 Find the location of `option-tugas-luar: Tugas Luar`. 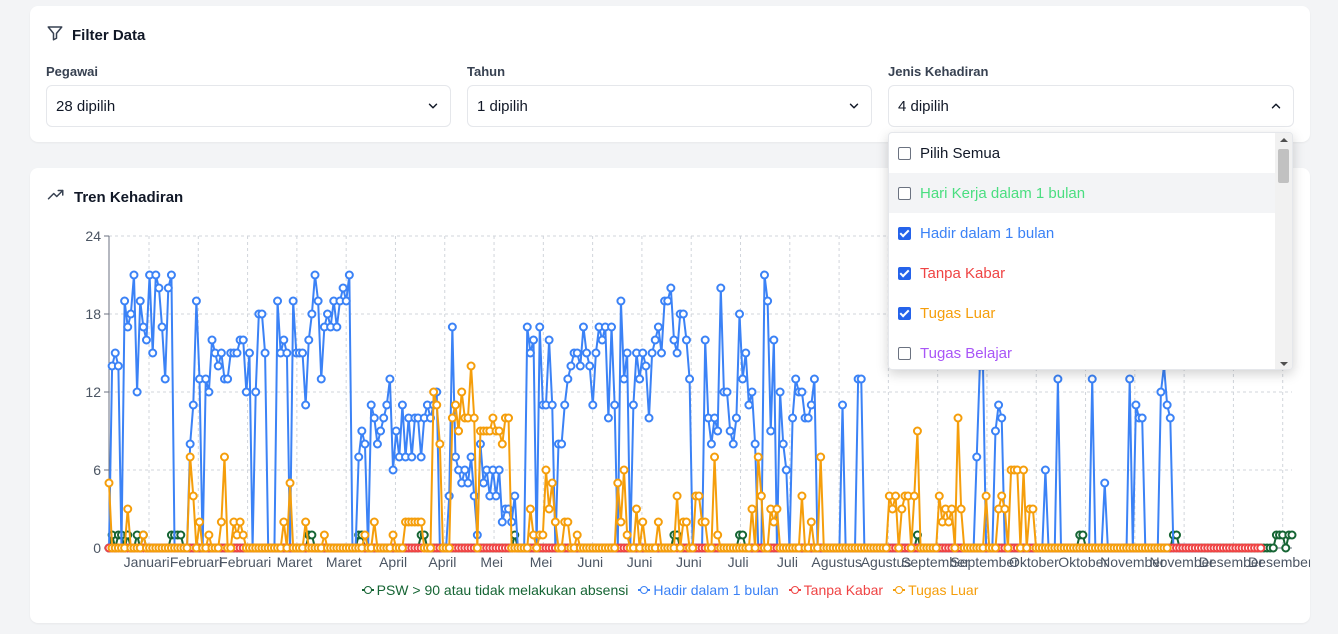

option-tugas-luar: Tugas Luar is located at coordinates (1082, 313).